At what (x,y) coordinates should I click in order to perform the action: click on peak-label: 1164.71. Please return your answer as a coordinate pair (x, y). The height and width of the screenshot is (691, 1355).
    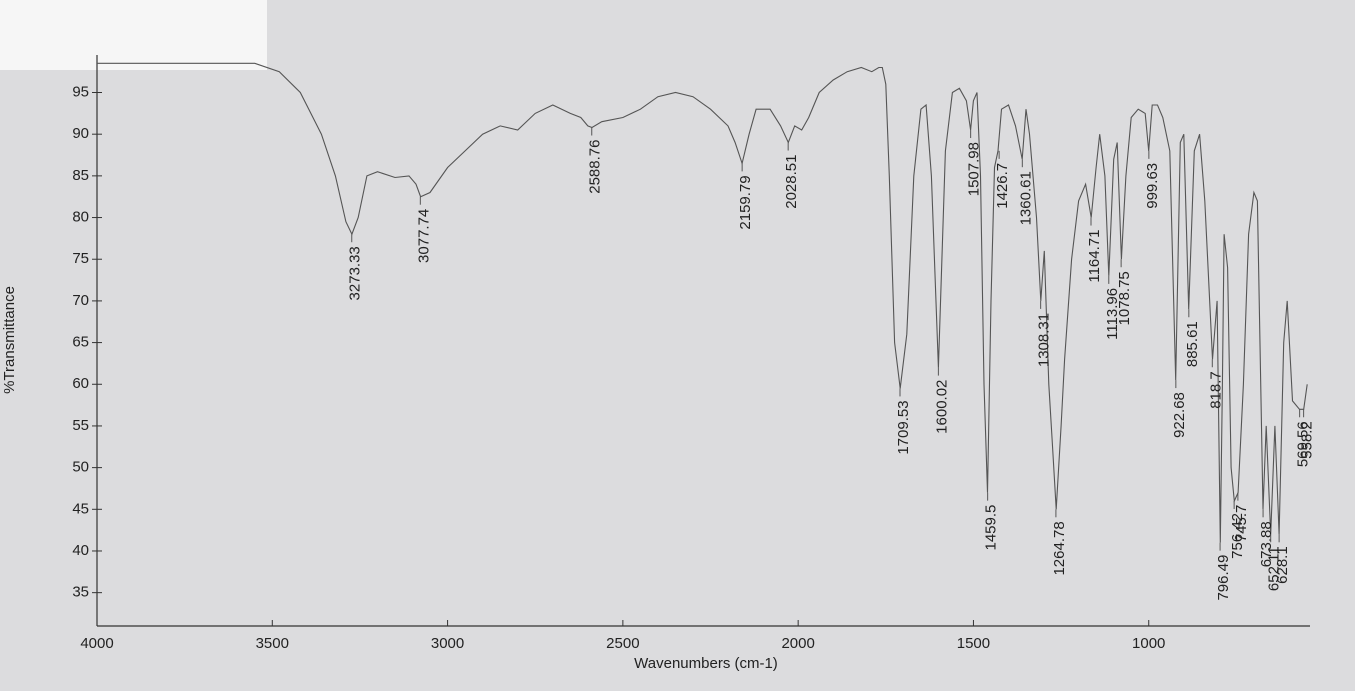
    Looking at the image, I should click on (1094, 256).